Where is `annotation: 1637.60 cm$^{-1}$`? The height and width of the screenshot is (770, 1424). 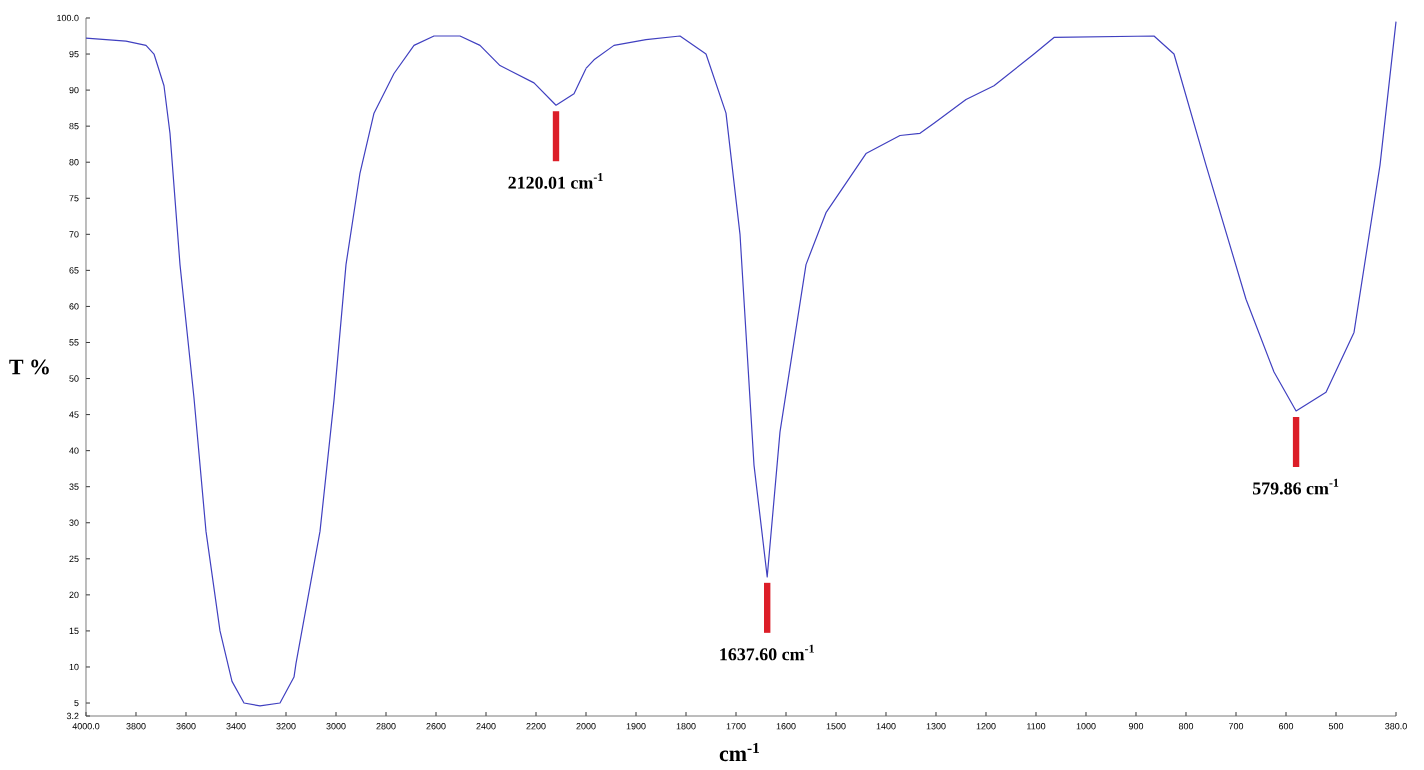
annotation: 1637.60 cm$^{-1}$ is located at coordinates (767, 652).